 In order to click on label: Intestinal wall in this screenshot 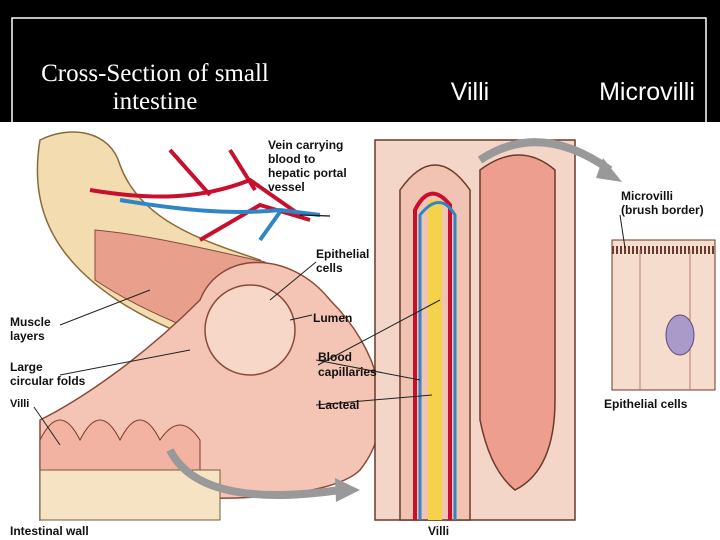, I will do `click(49, 531)`.